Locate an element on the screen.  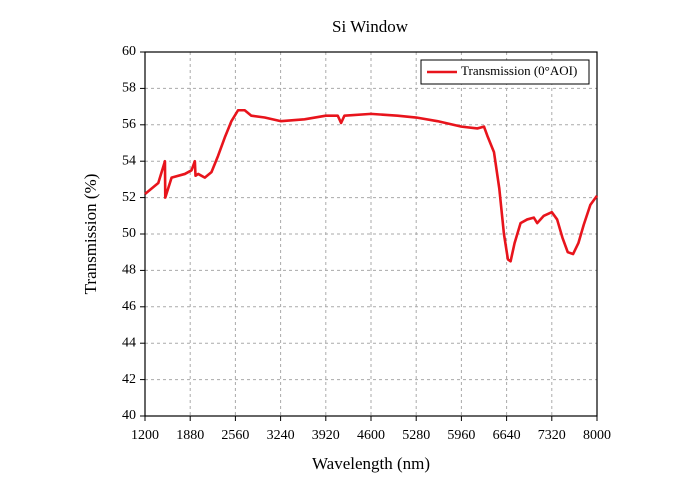
y-tick-label: 58 is located at coordinates (129, 88).